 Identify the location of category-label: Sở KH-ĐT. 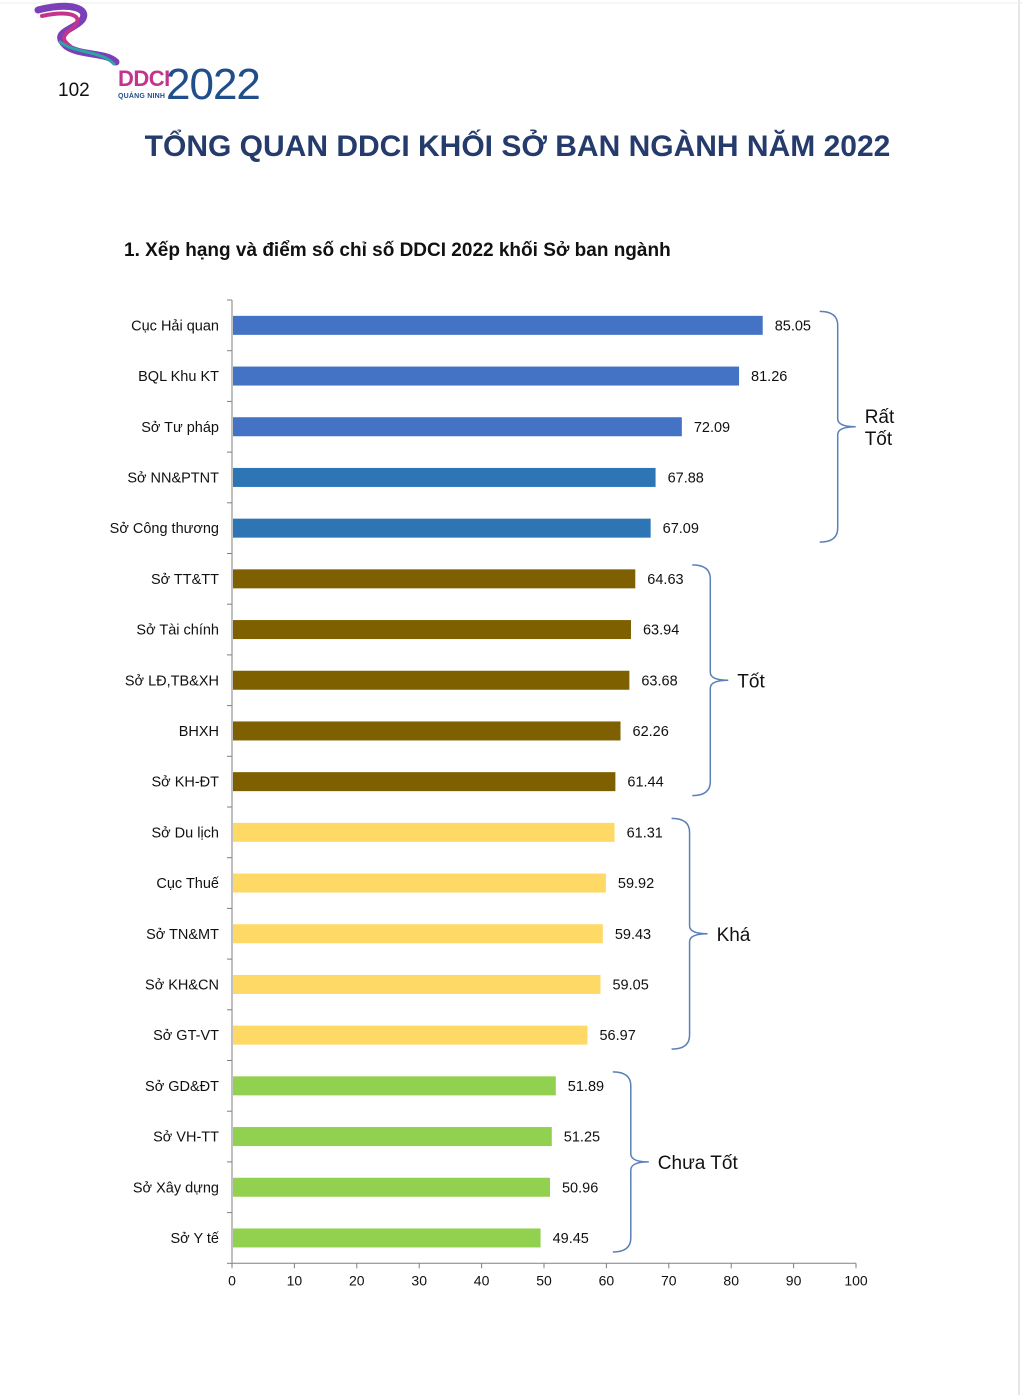
(185, 783).